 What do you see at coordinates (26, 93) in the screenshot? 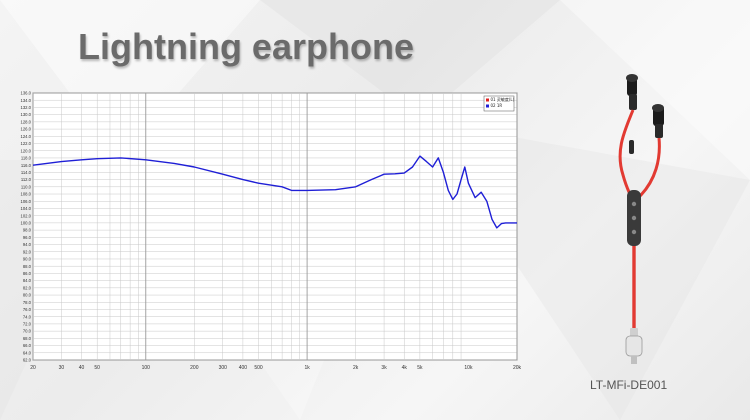
I see `y-tick-label: 136.0` at bounding box center [26, 93].